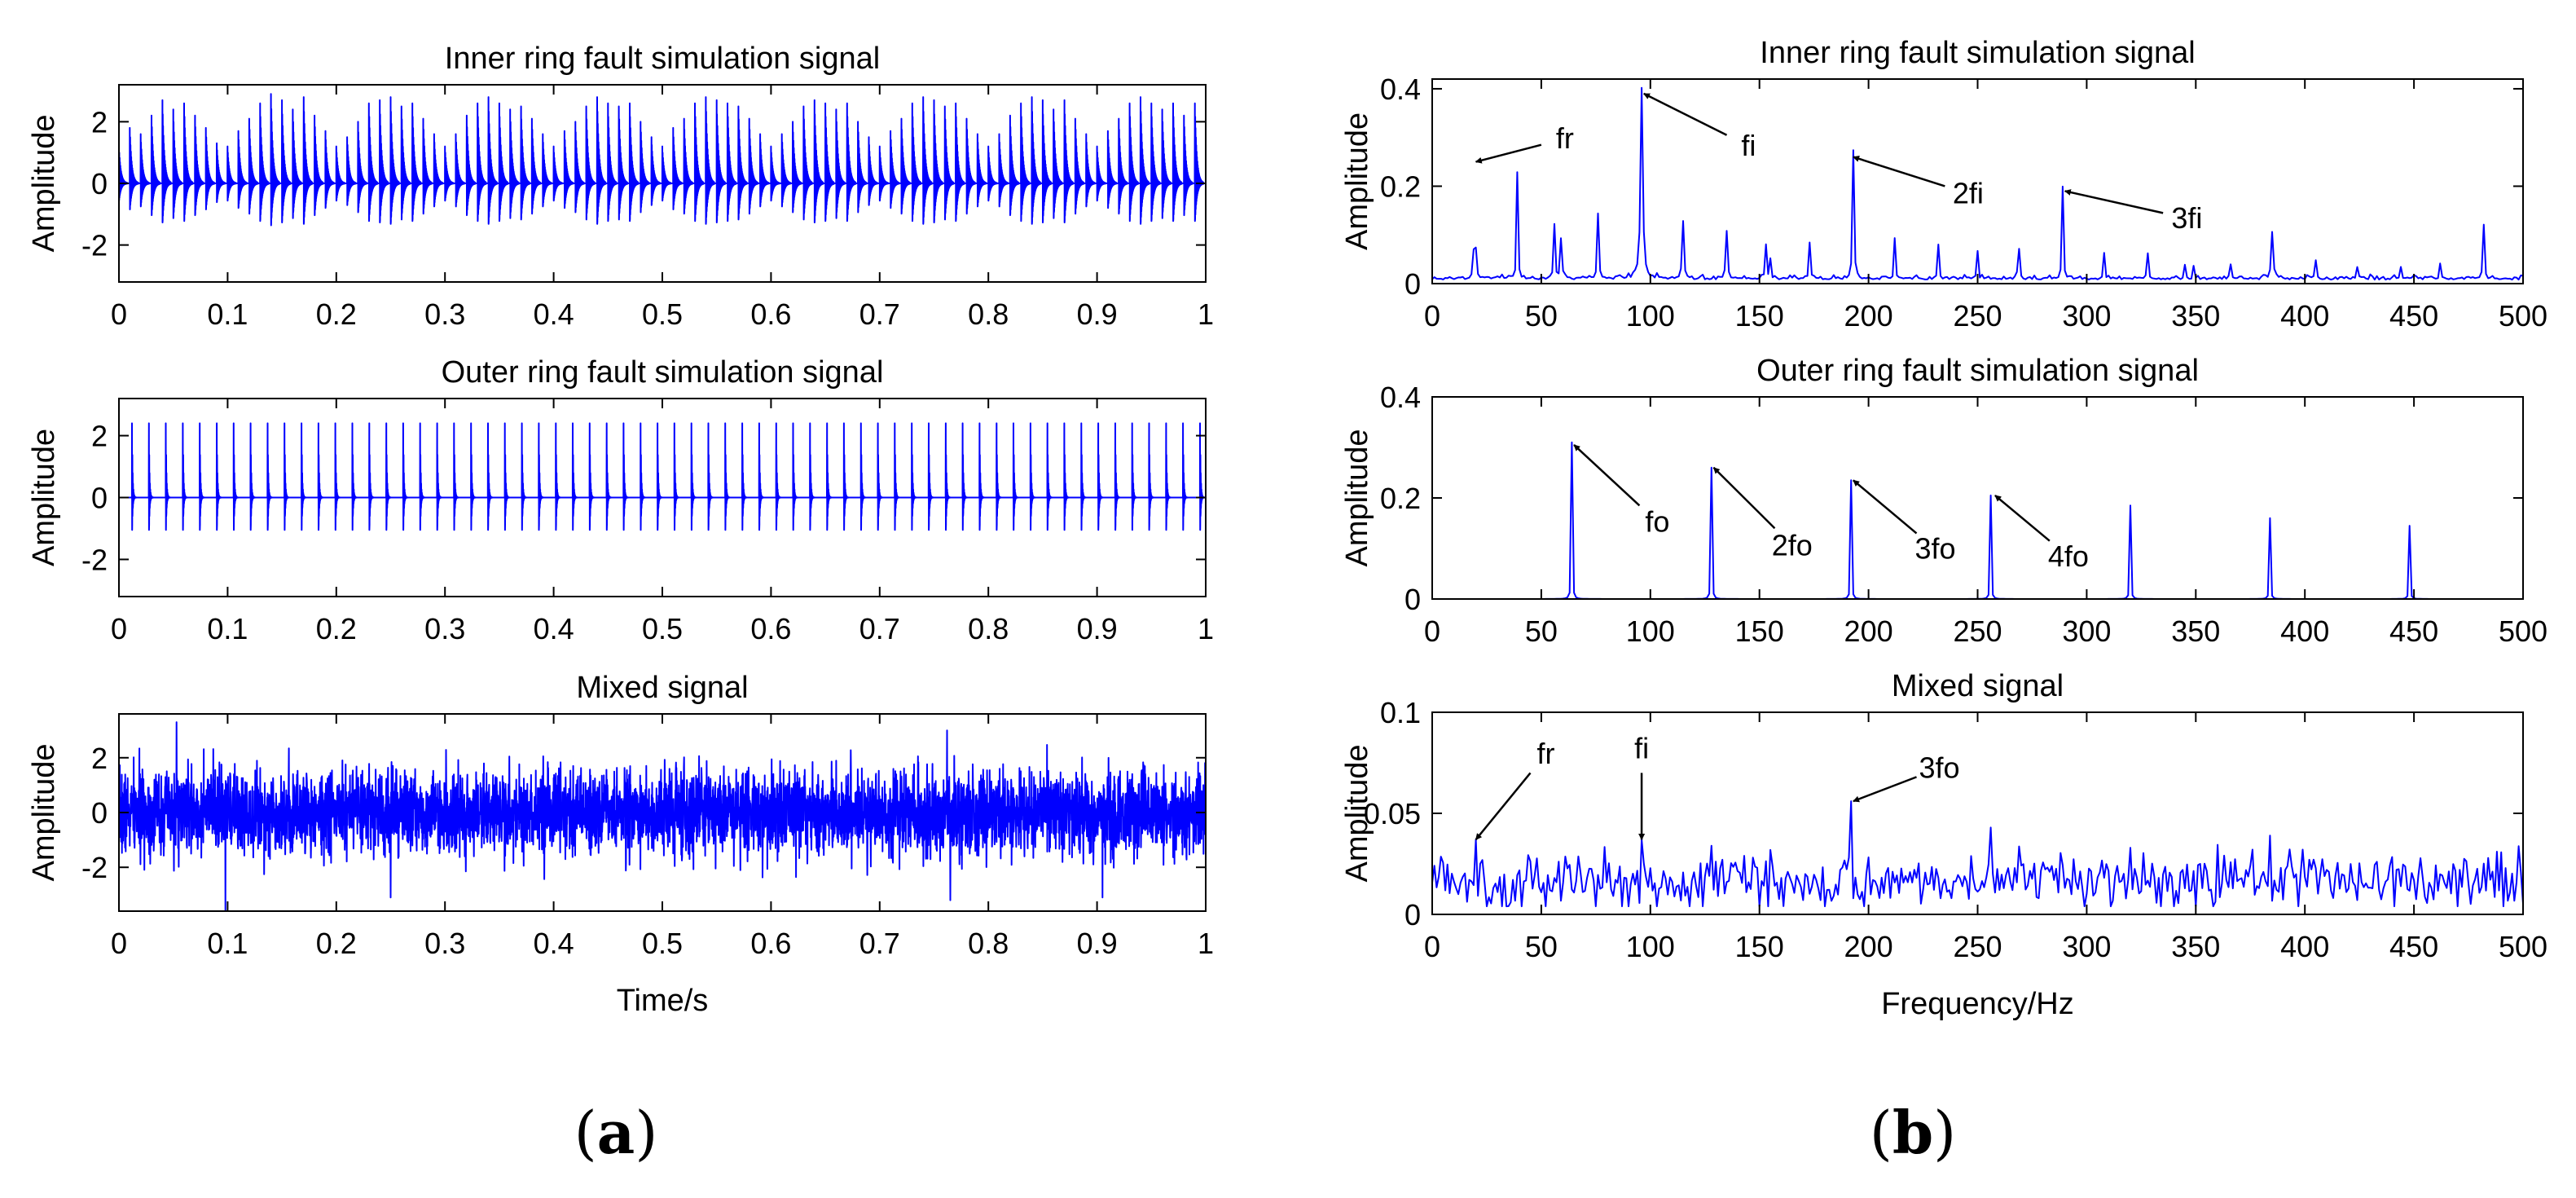 The width and height of the screenshot is (2576, 1198). What do you see at coordinates (1759, 631) in the screenshot?
I see `x-tick-label: 150` at bounding box center [1759, 631].